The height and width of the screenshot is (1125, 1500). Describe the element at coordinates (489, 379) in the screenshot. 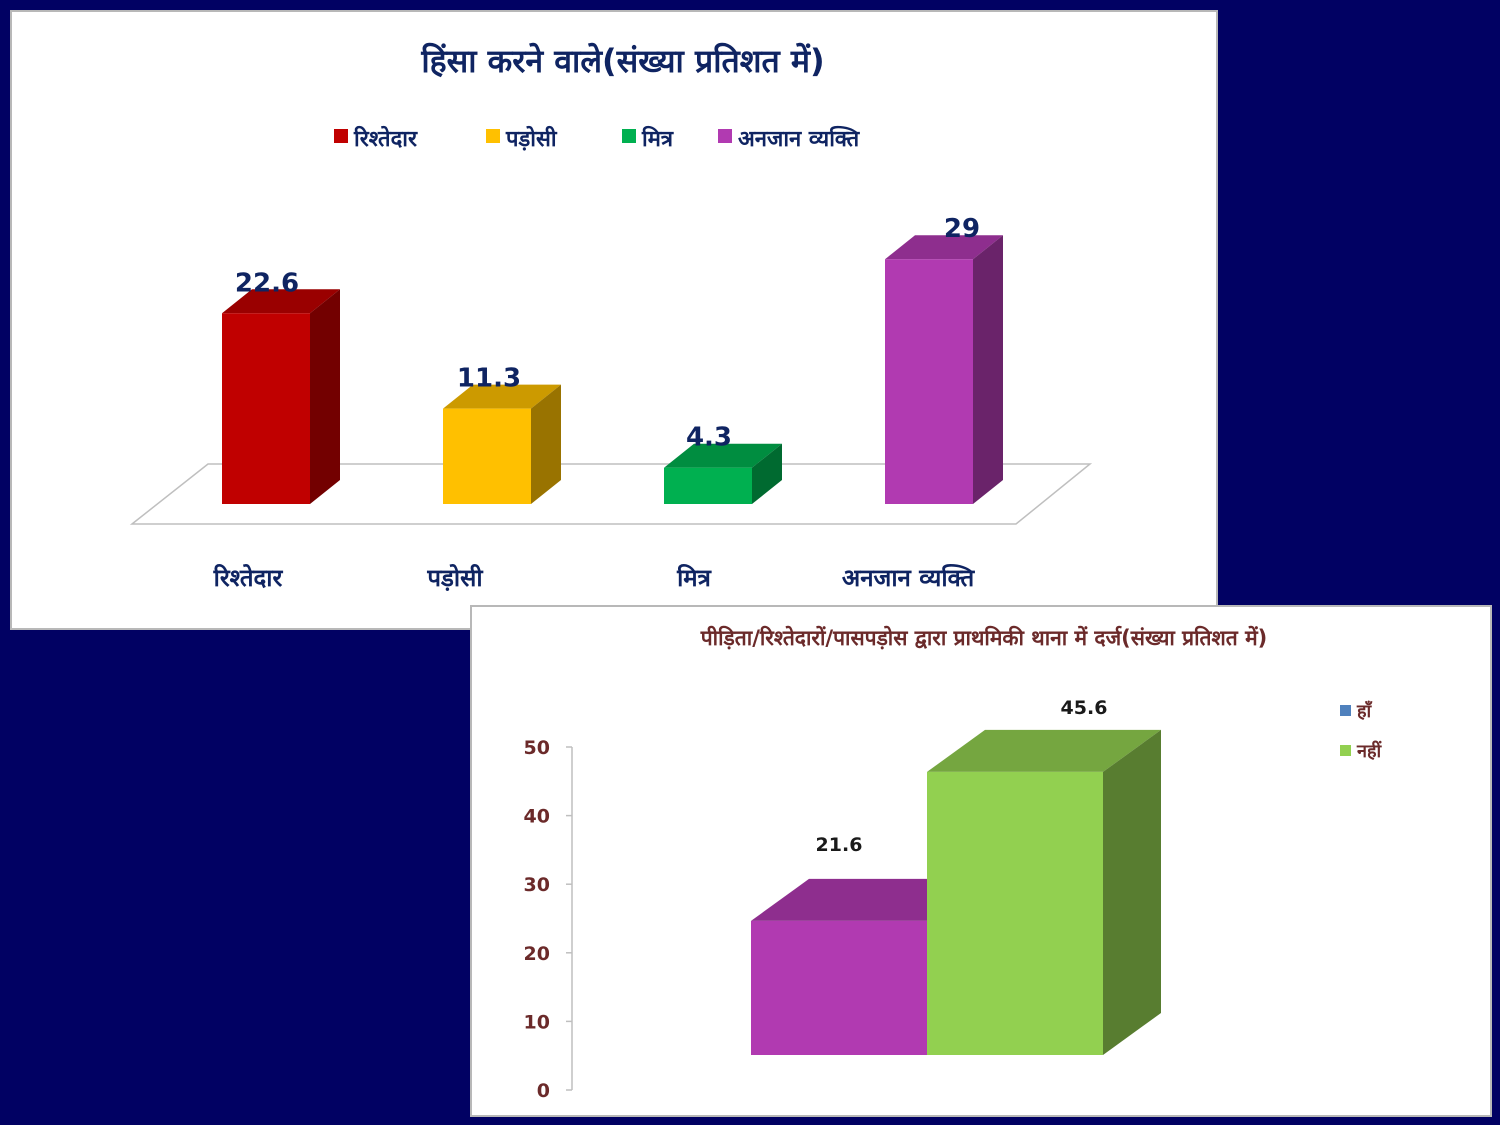

I see `data-label: 11.3` at that location.